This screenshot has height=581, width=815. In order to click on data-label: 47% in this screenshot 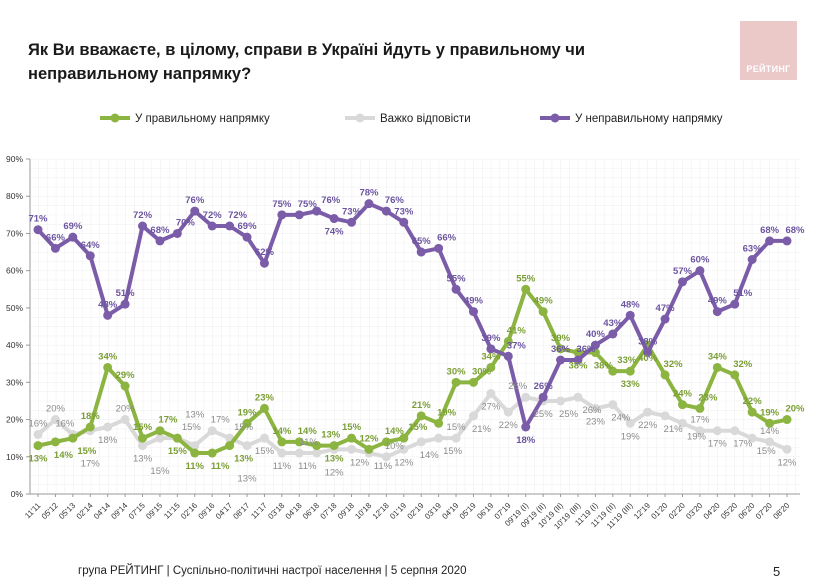, I will do `click(666, 308)`.